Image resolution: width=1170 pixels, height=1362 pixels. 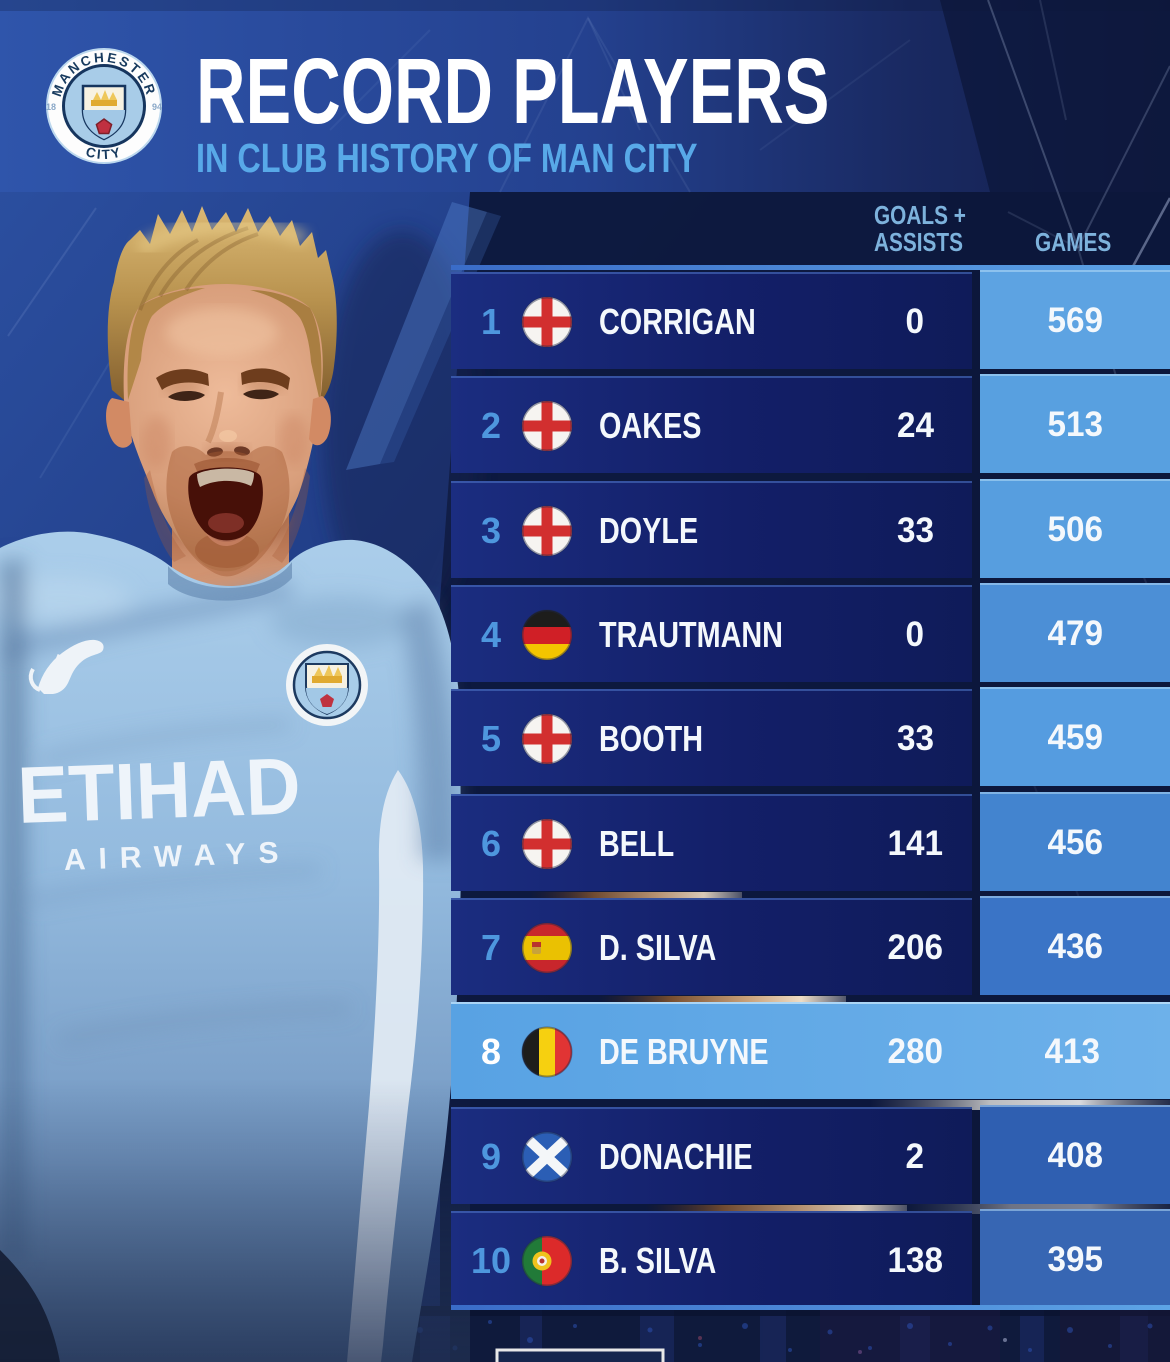 I want to click on svg-text: 94, so click(x=157, y=107).